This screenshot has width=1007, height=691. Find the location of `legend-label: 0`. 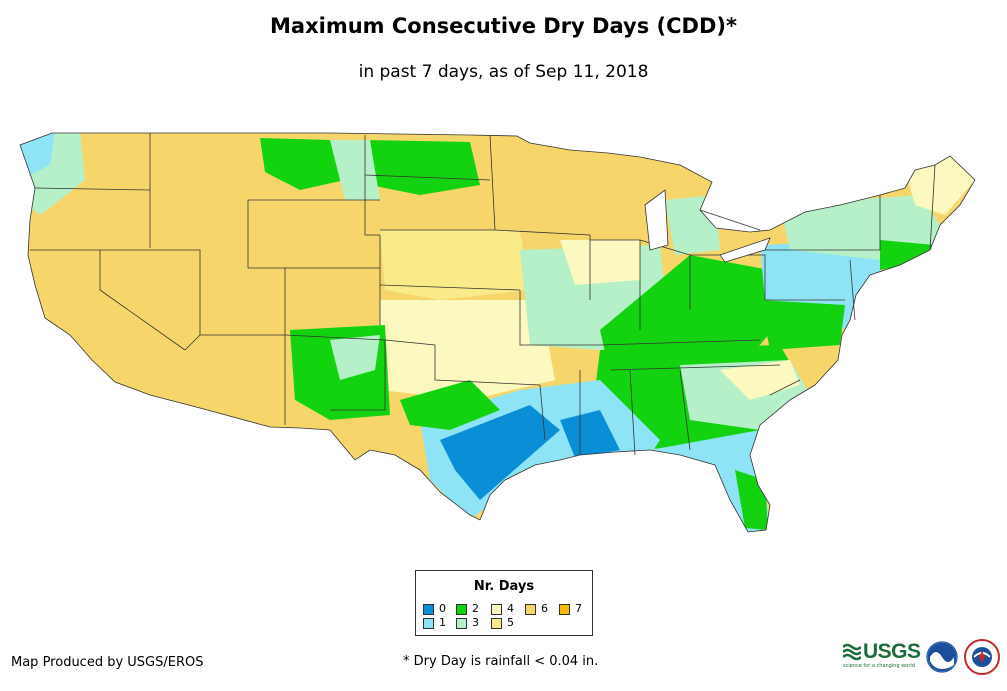

legend-label: 0 is located at coordinates (442, 608).